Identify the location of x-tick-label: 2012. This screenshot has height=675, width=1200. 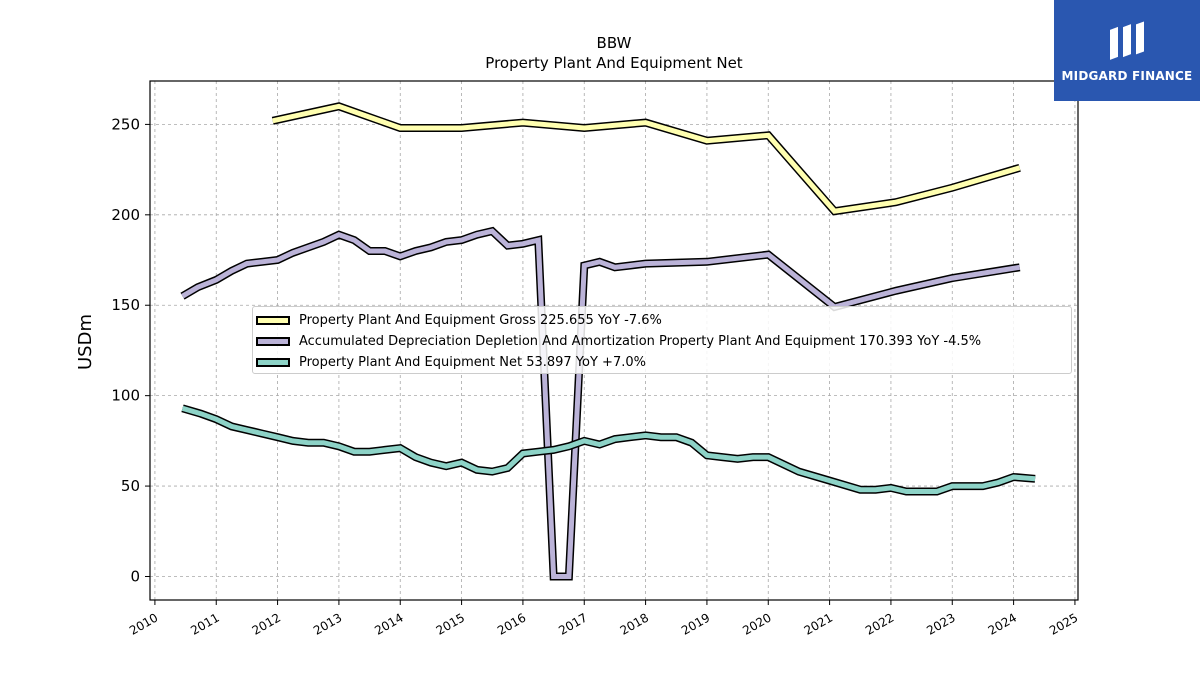
(266, 623).